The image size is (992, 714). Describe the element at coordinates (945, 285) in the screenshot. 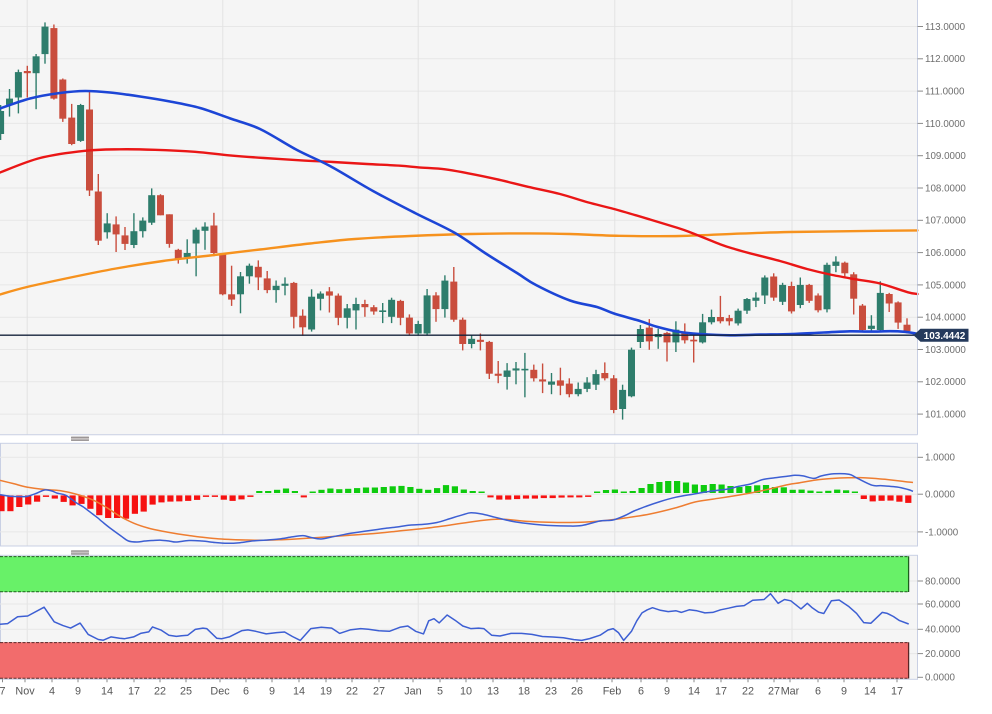

I see `svg-text: 105.0000` at that location.